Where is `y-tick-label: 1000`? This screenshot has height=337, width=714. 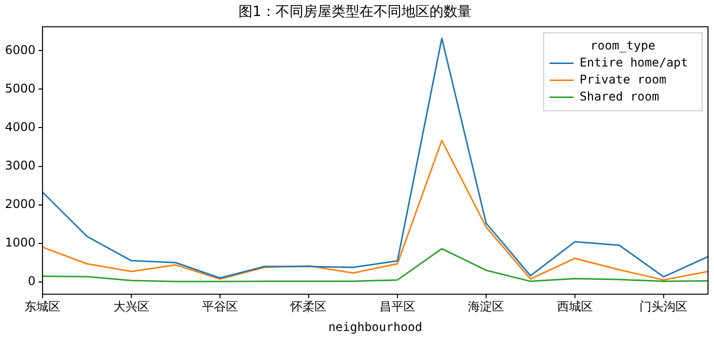 y-tick-label: 1000 is located at coordinates (20, 242).